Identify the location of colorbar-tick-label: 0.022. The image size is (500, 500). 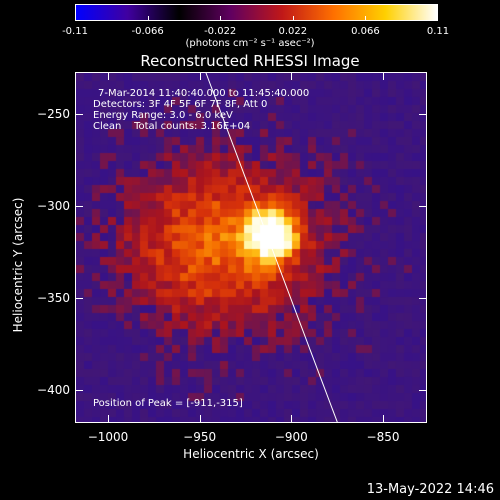
(293, 31).